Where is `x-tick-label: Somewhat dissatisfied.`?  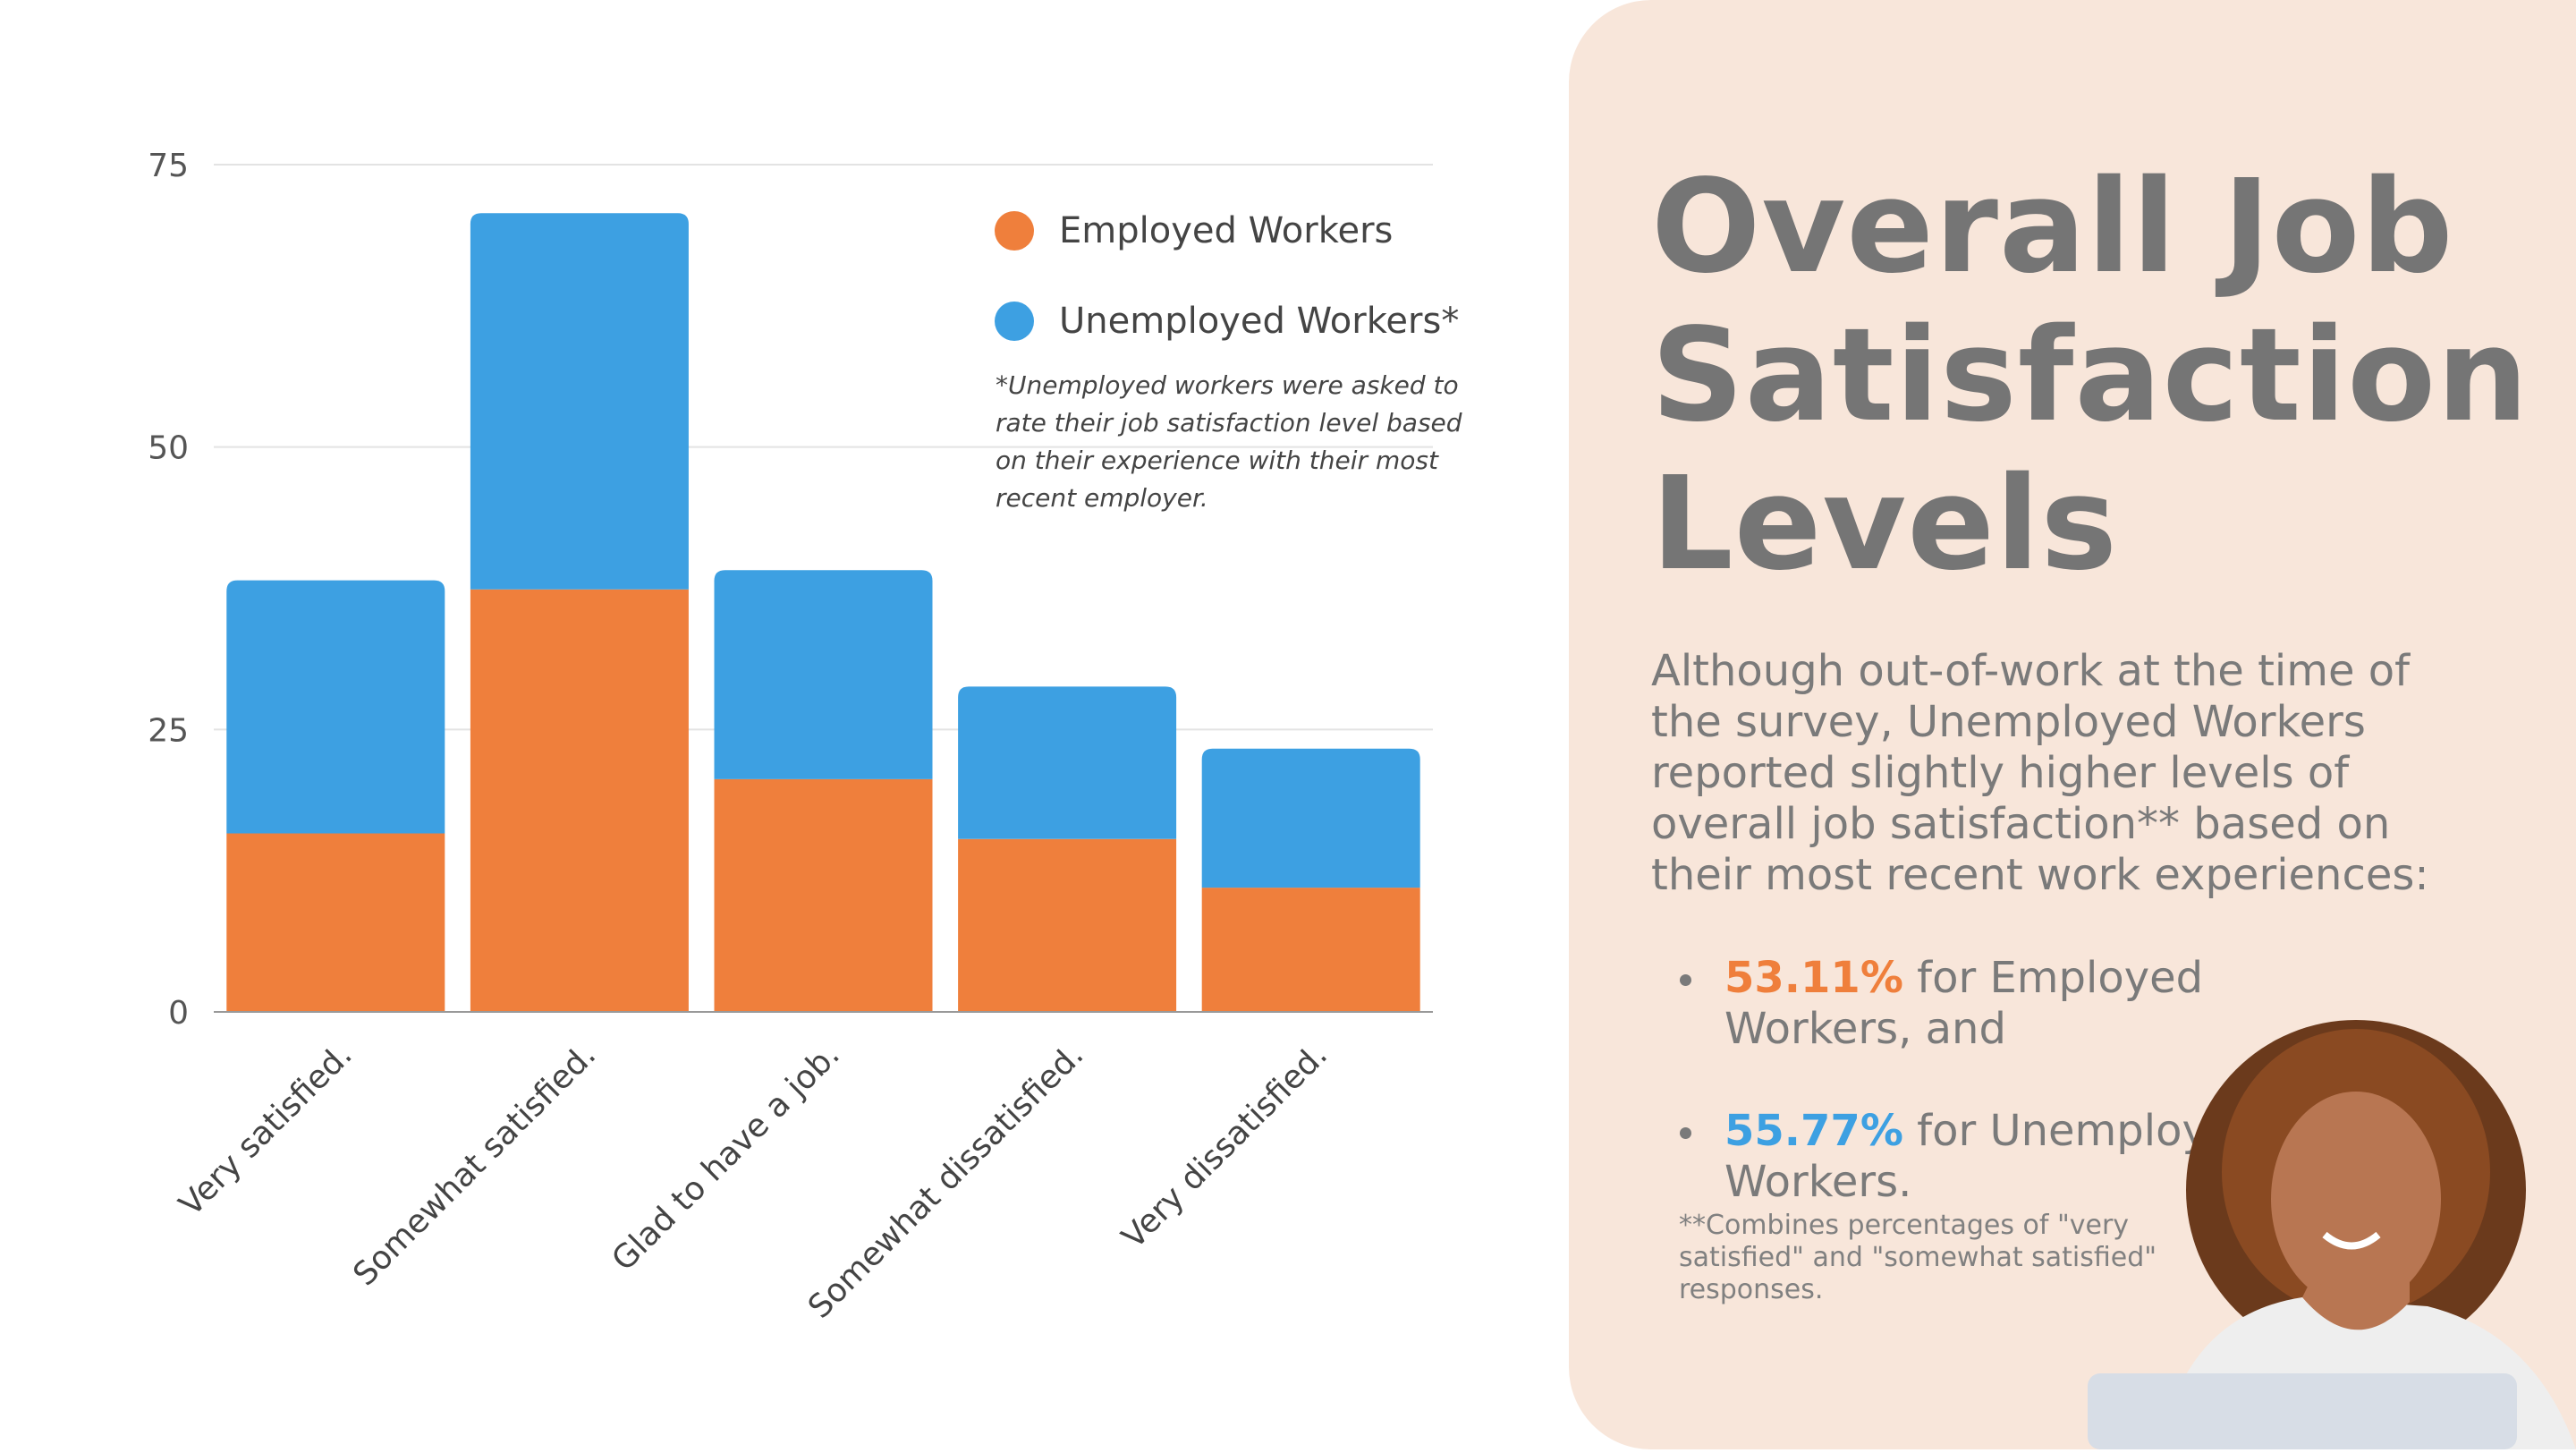 x-tick-label: Somewhat dissatisfied. is located at coordinates (945, 1180).